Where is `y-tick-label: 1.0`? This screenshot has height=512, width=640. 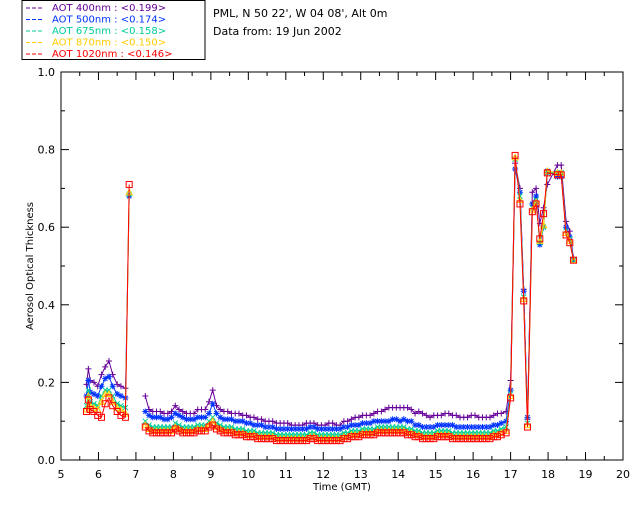
y-tick-label: 1.0 is located at coordinates (47, 72).